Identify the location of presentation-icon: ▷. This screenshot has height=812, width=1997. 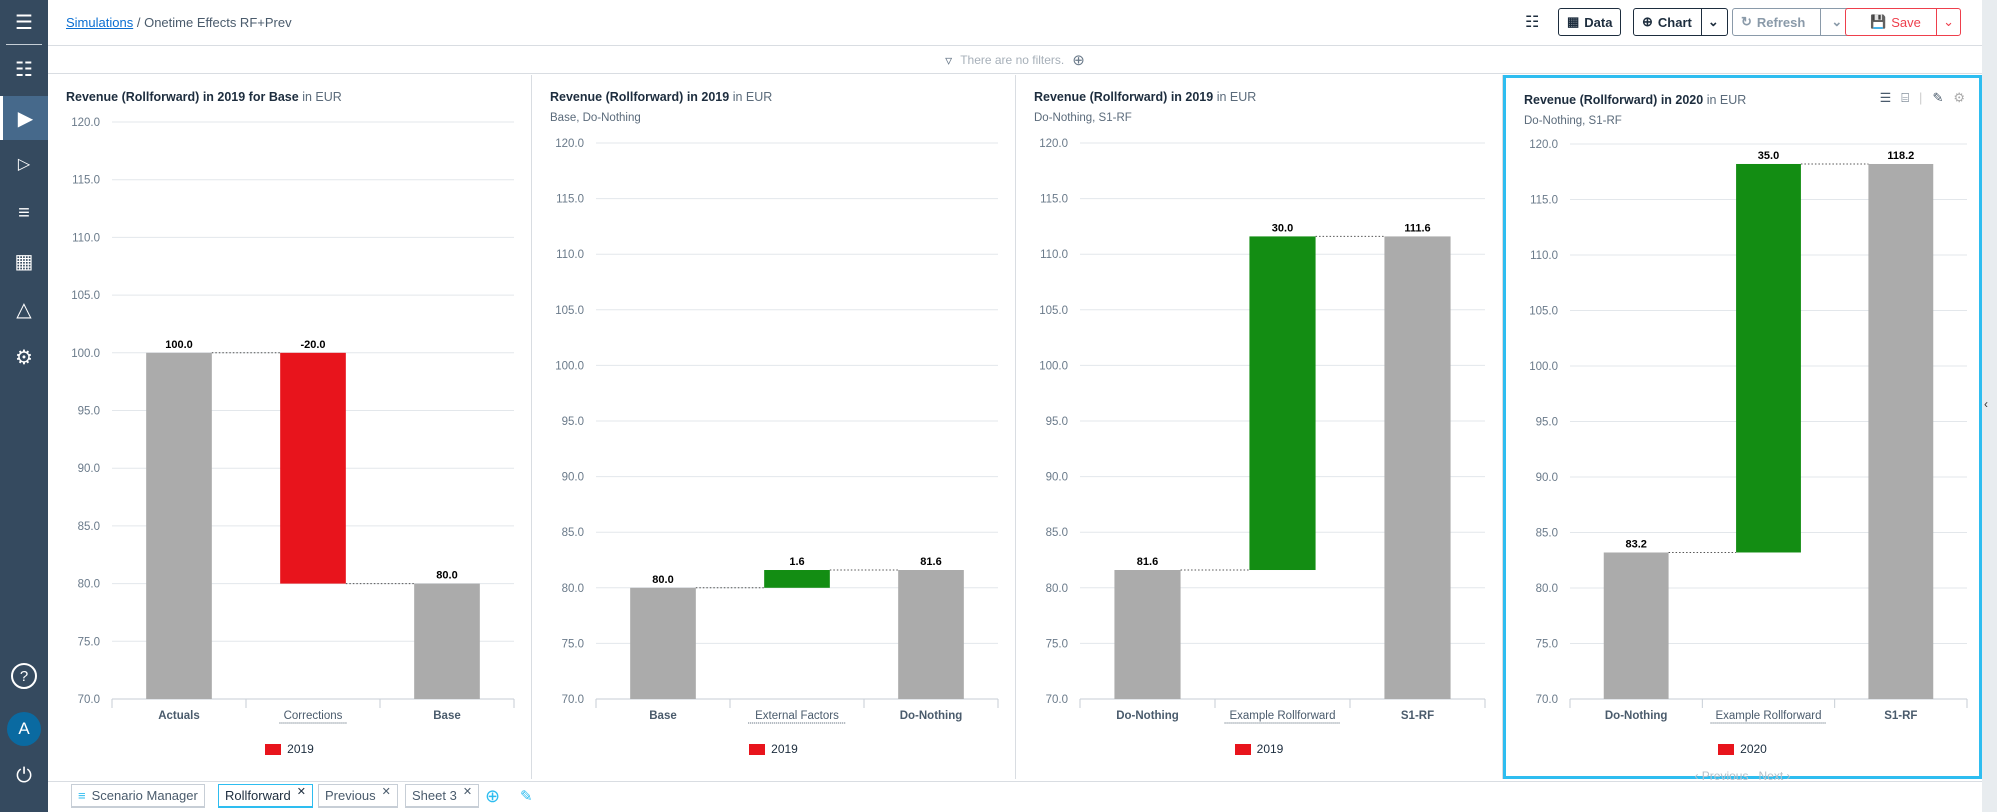
(24, 164).